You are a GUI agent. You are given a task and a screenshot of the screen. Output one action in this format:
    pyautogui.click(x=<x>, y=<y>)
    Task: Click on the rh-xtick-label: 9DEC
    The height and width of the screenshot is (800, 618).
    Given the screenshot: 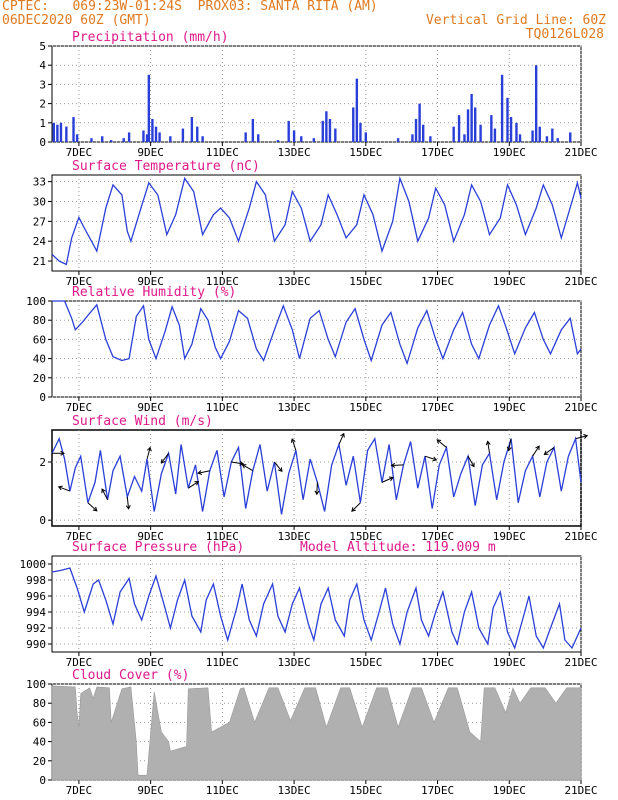 What is the action you would take?
    pyautogui.click(x=150, y=407)
    